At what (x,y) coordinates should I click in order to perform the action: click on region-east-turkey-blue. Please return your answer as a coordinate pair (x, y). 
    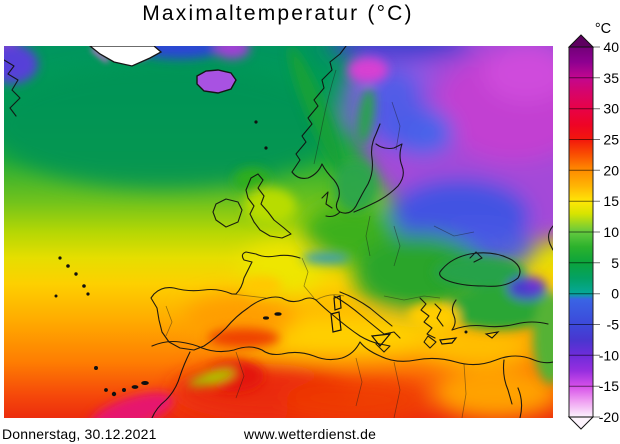
    Looking at the image, I should click on (527, 288).